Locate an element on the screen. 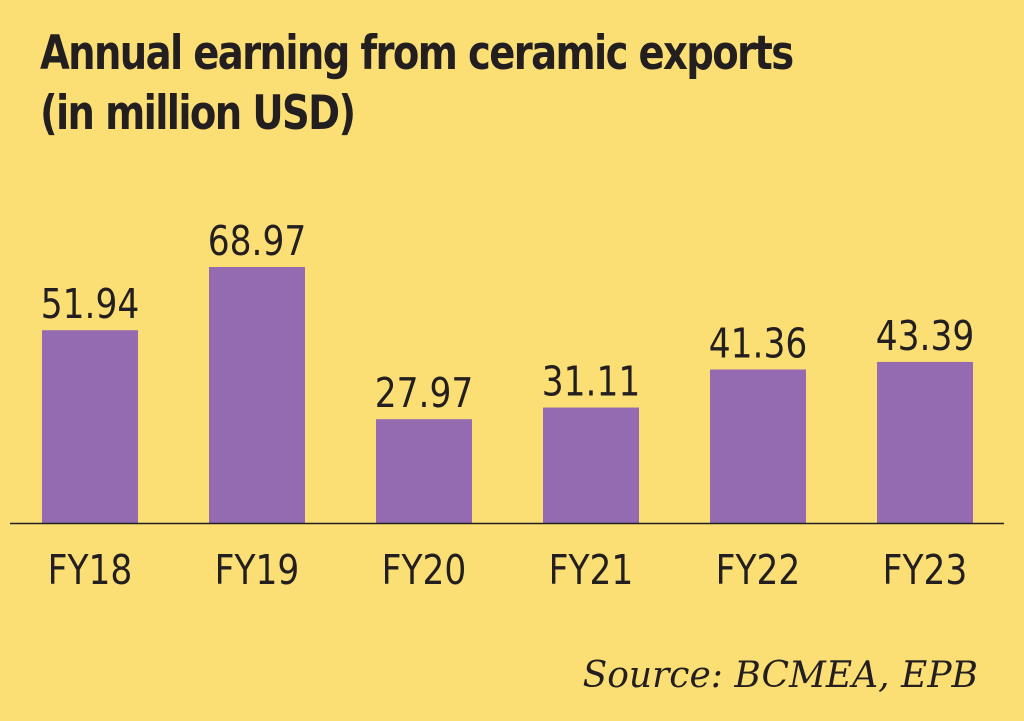  category-label-fy21: FY21 is located at coordinates (591, 570).